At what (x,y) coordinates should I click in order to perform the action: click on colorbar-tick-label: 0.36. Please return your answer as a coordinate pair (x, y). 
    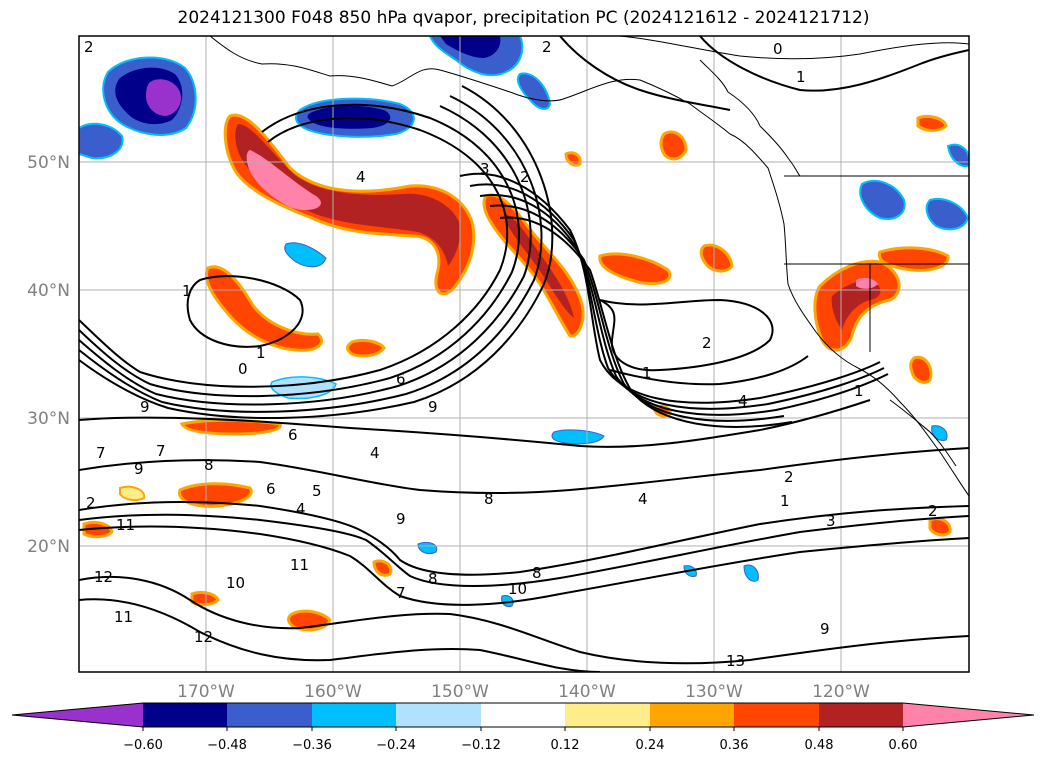
    Looking at the image, I should click on (734, 745).